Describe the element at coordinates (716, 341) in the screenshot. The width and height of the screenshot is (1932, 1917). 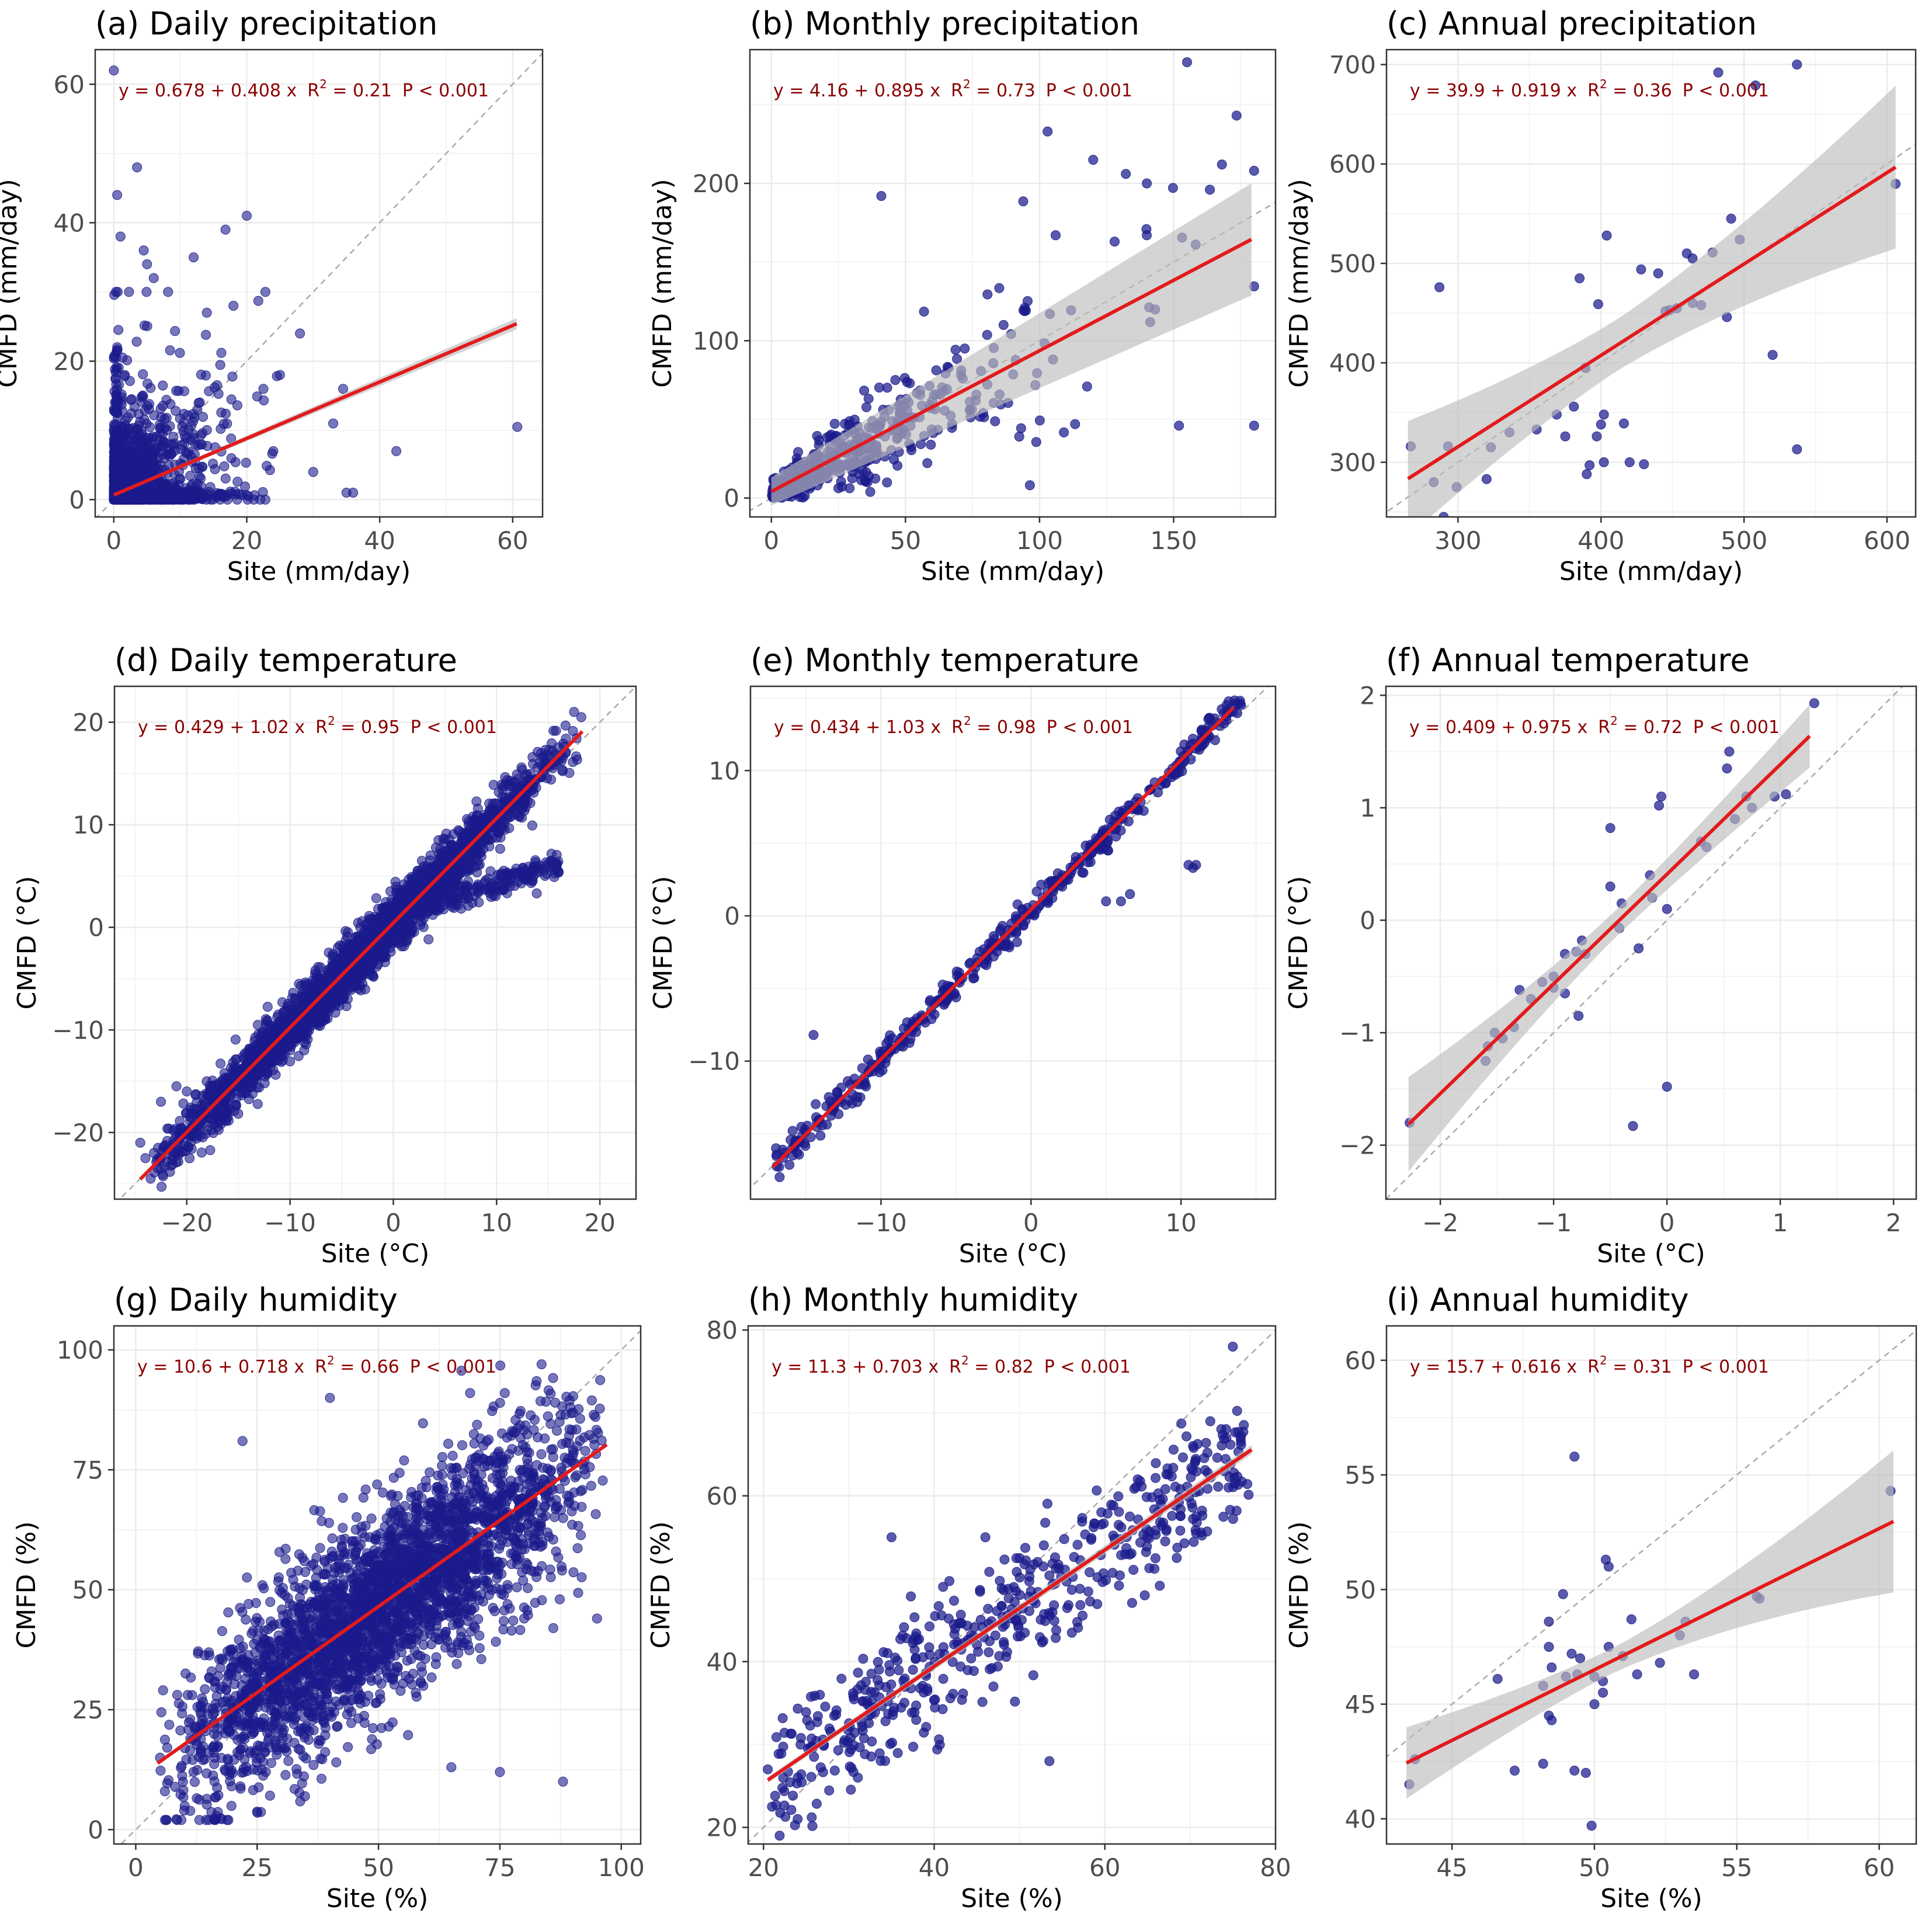
I see `y-tick-label: 100` at that location.